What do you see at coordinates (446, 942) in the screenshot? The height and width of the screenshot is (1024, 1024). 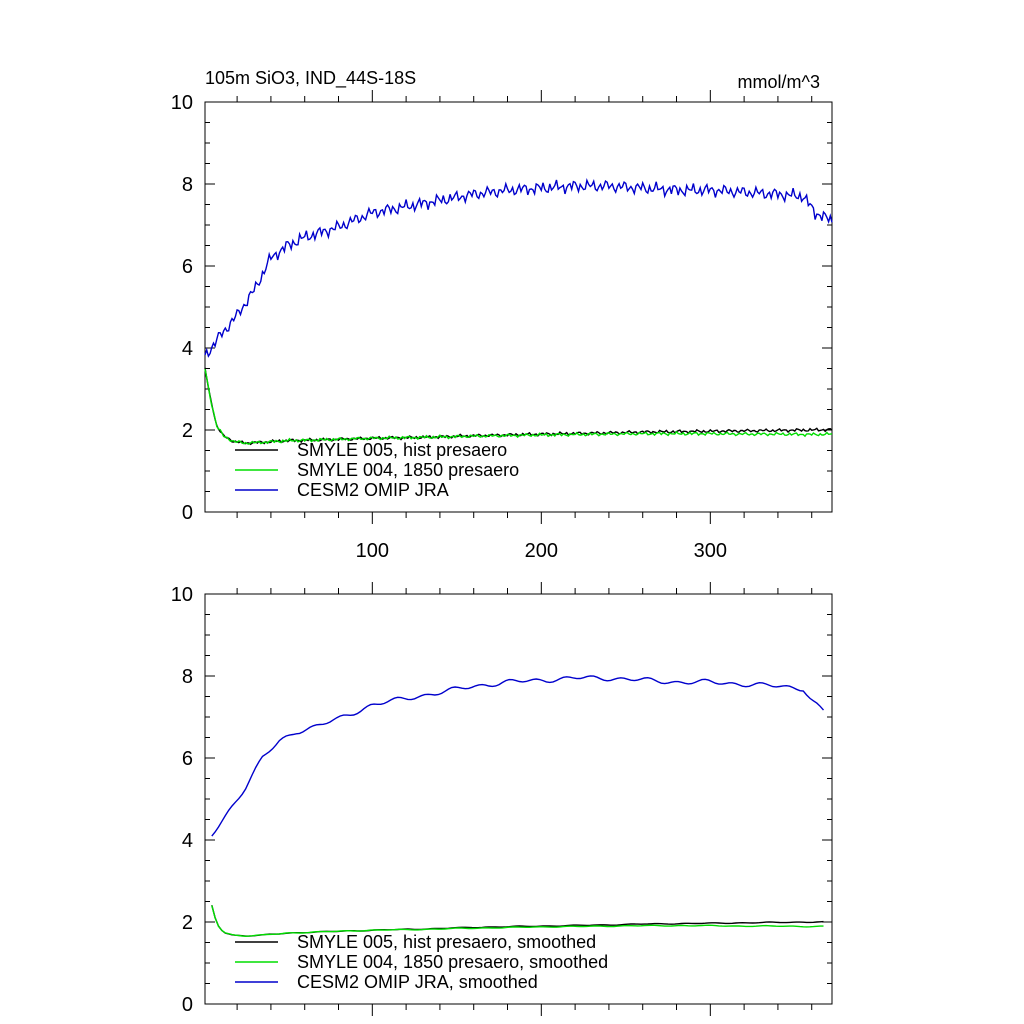 I see `legend-label: SMYLE 005, hist presaero, smoothed` at bounding box center [446, 942].